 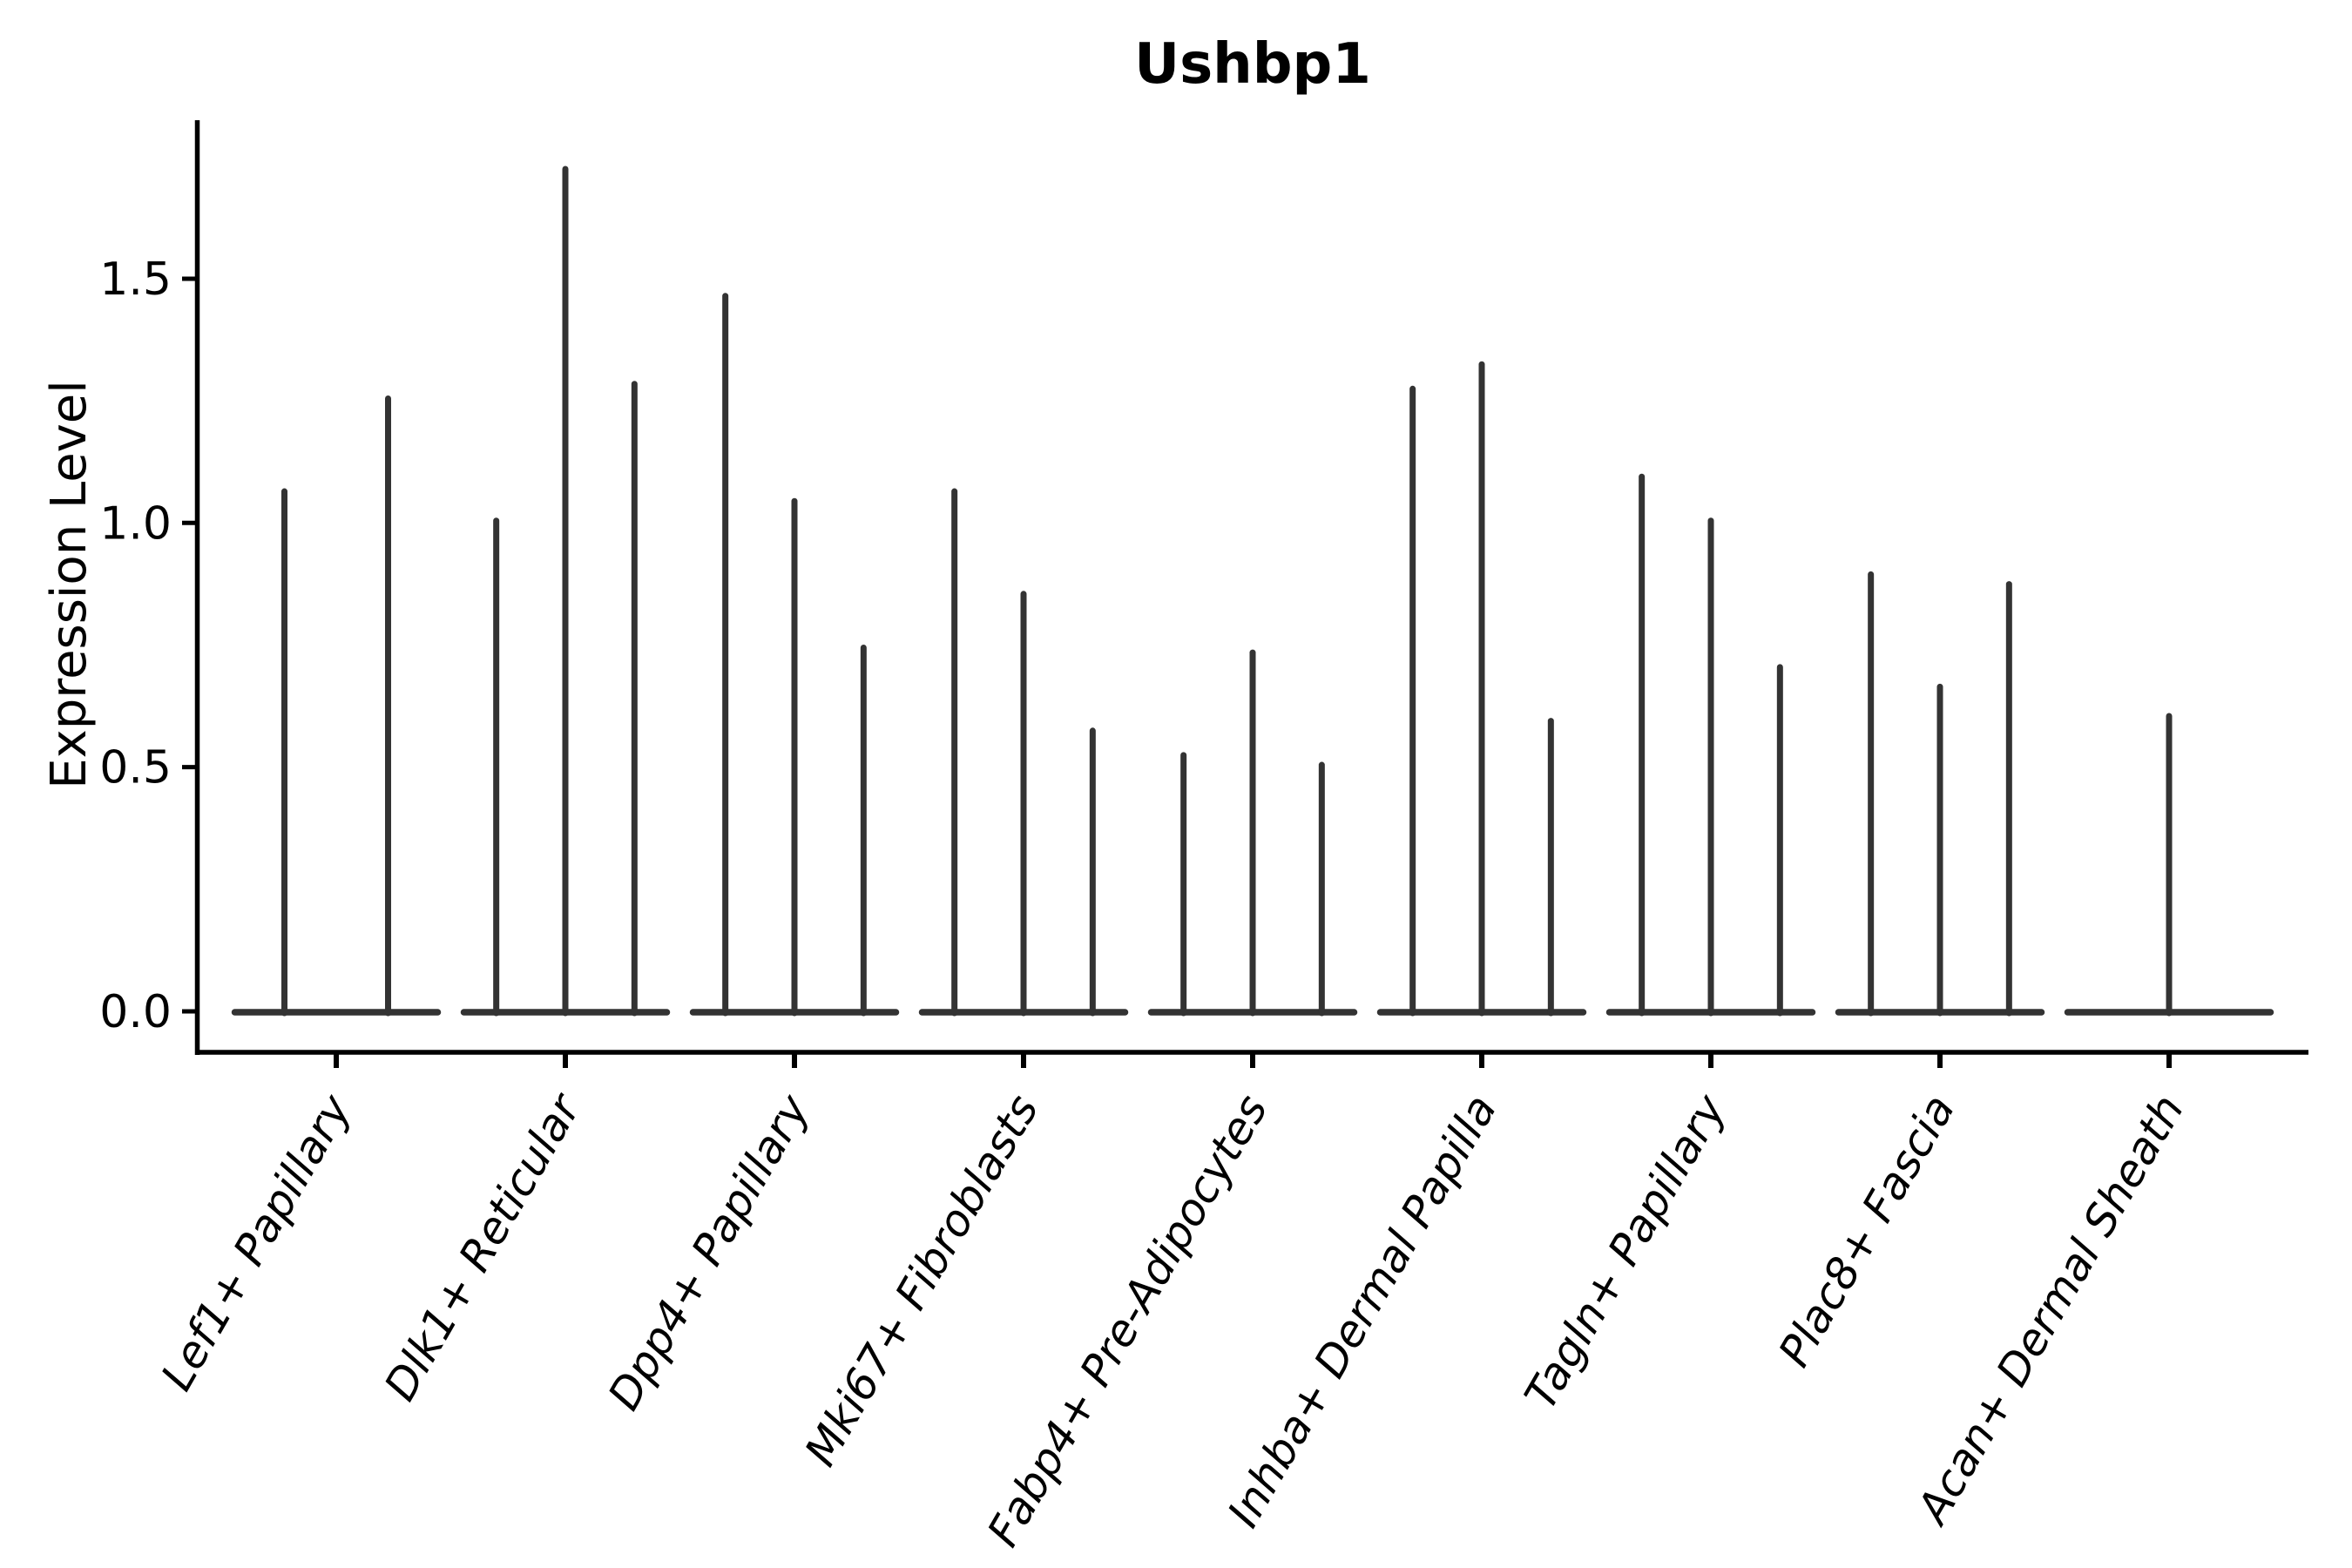 I want to click on y-axis-ticks: 0.0 0.5 1.0 1.5, so click(x=148, y=645).